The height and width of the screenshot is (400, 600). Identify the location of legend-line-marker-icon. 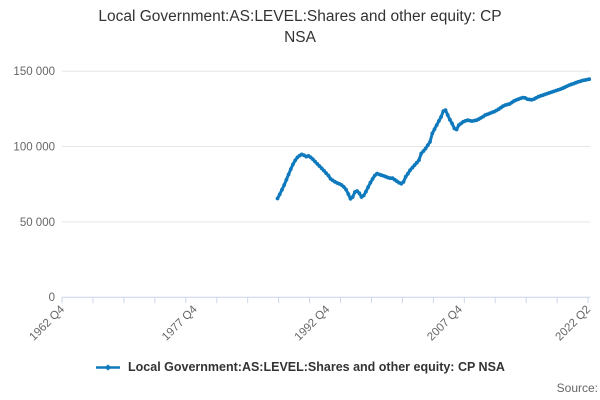
(108, 367).